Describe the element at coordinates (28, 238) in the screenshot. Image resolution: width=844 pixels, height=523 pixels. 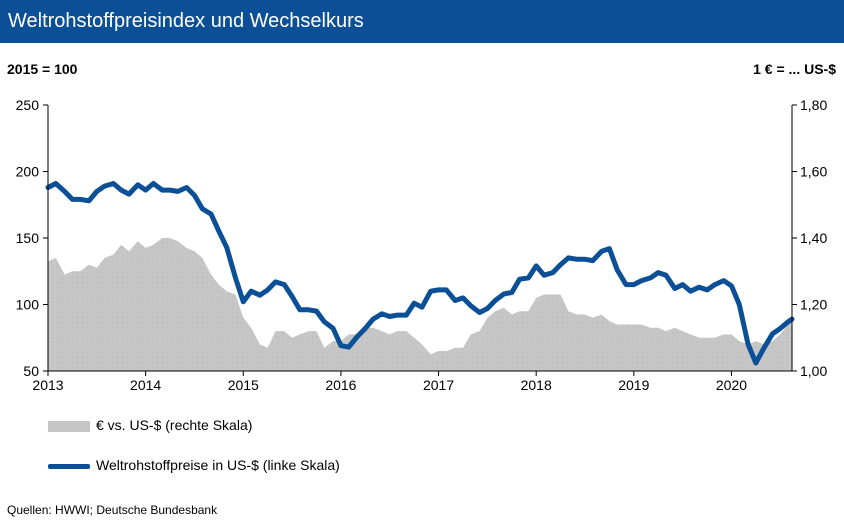
I see `left-tick-label: 150` at that location.